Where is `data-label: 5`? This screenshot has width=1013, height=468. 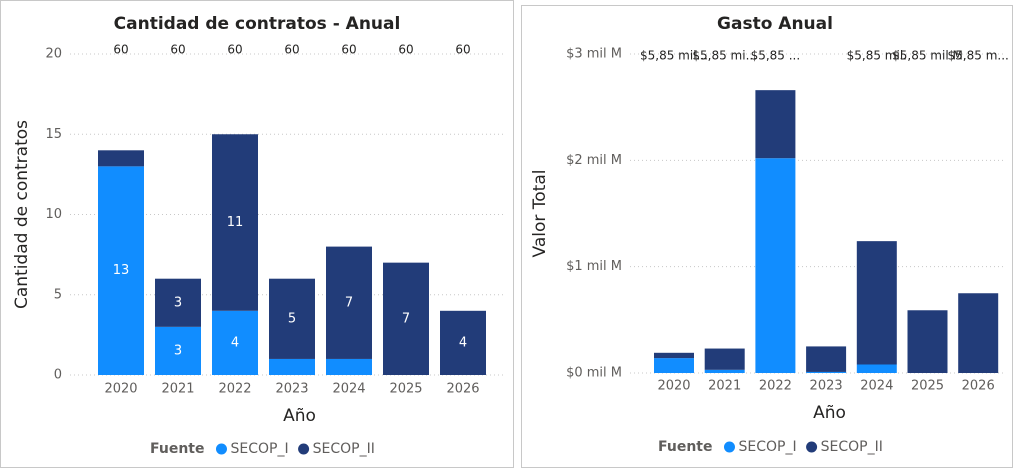 data-label: 5 is located at coordinates (292, 318).